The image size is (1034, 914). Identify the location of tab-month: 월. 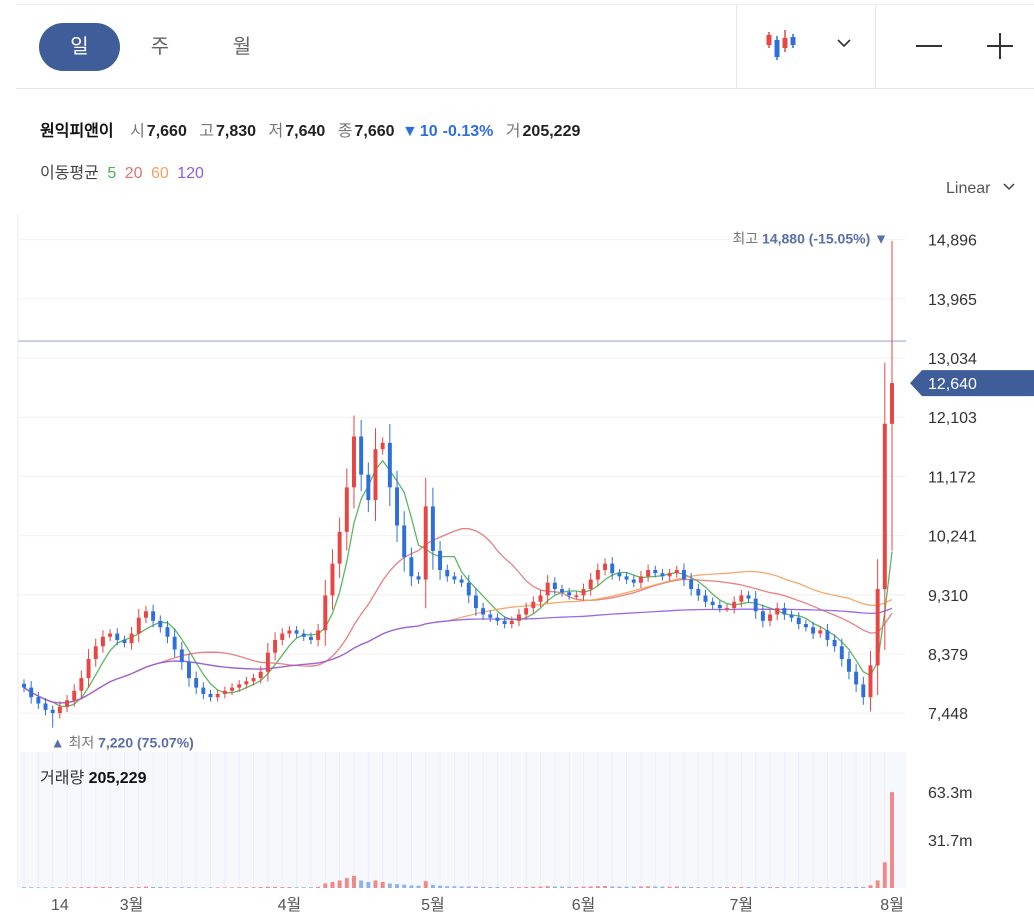
(242, 47).